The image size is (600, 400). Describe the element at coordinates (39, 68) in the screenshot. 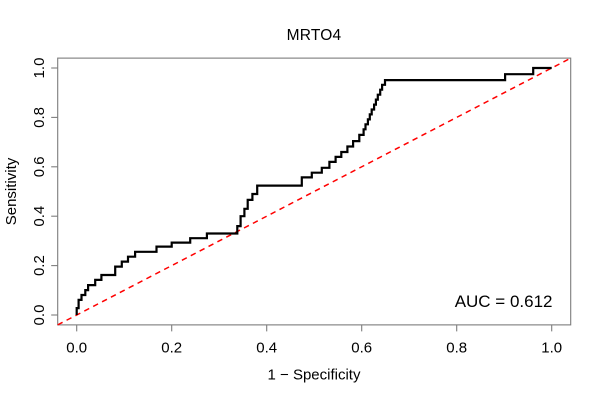

I see `y-tick-label: 1.0` at that location.